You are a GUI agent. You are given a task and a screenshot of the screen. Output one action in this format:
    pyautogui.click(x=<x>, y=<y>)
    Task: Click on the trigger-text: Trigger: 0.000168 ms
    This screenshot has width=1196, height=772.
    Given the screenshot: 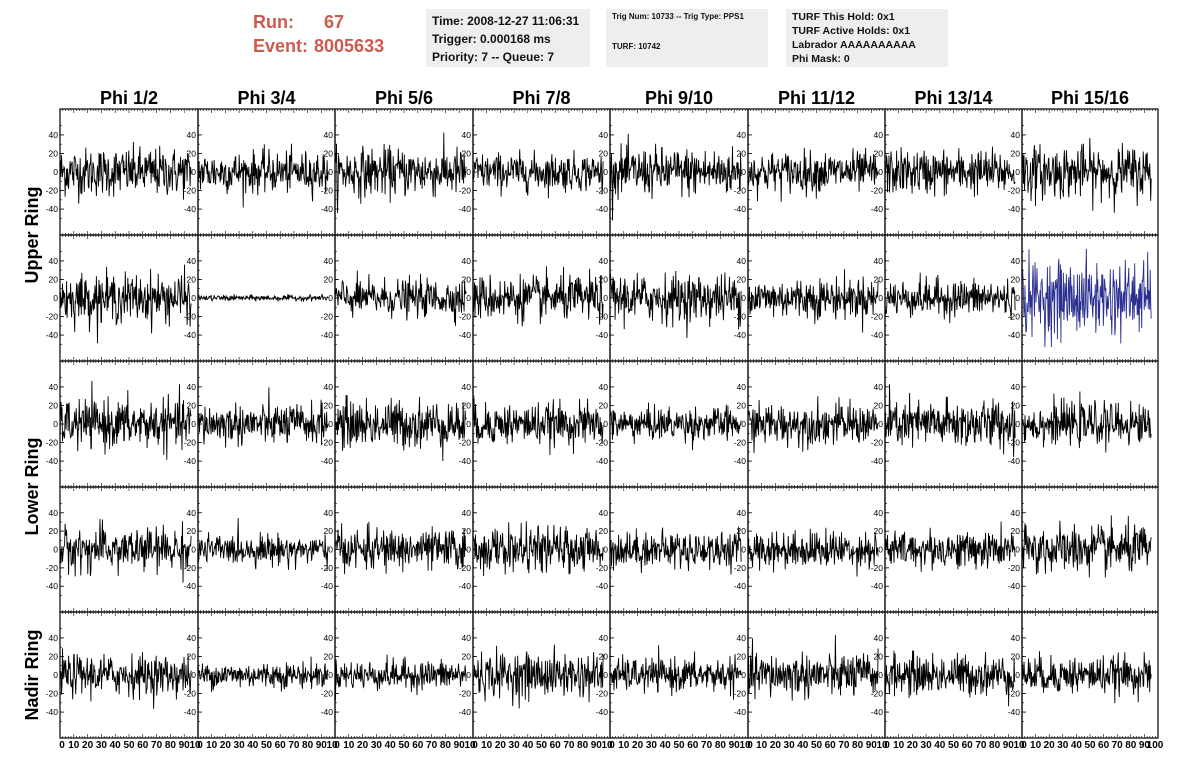 What is the action you would take?
    pyautogui.click(x=491, y=39)
    